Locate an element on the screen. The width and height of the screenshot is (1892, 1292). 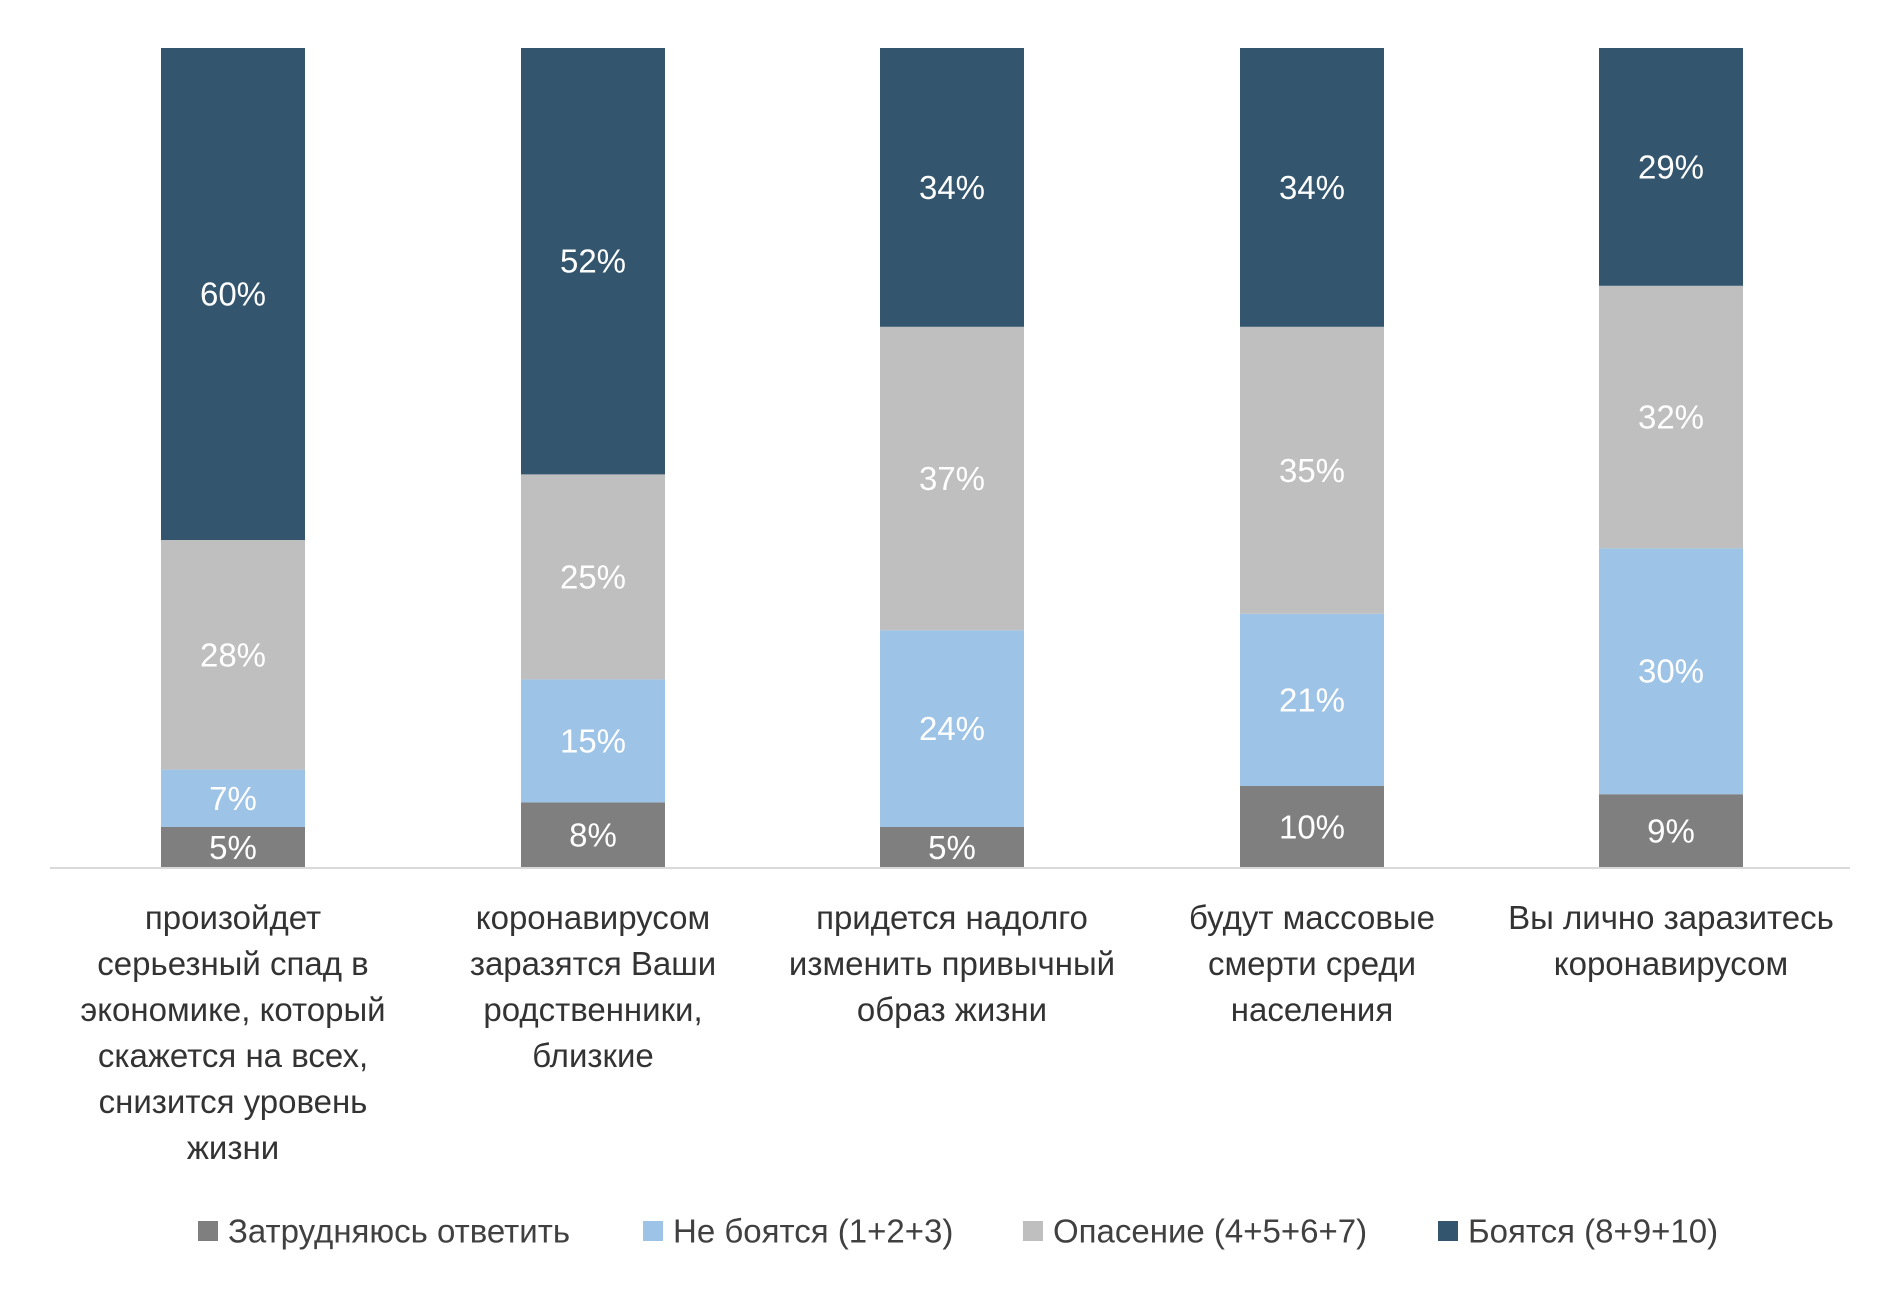
data-label: 32% is located at coordinates (1671, 417).